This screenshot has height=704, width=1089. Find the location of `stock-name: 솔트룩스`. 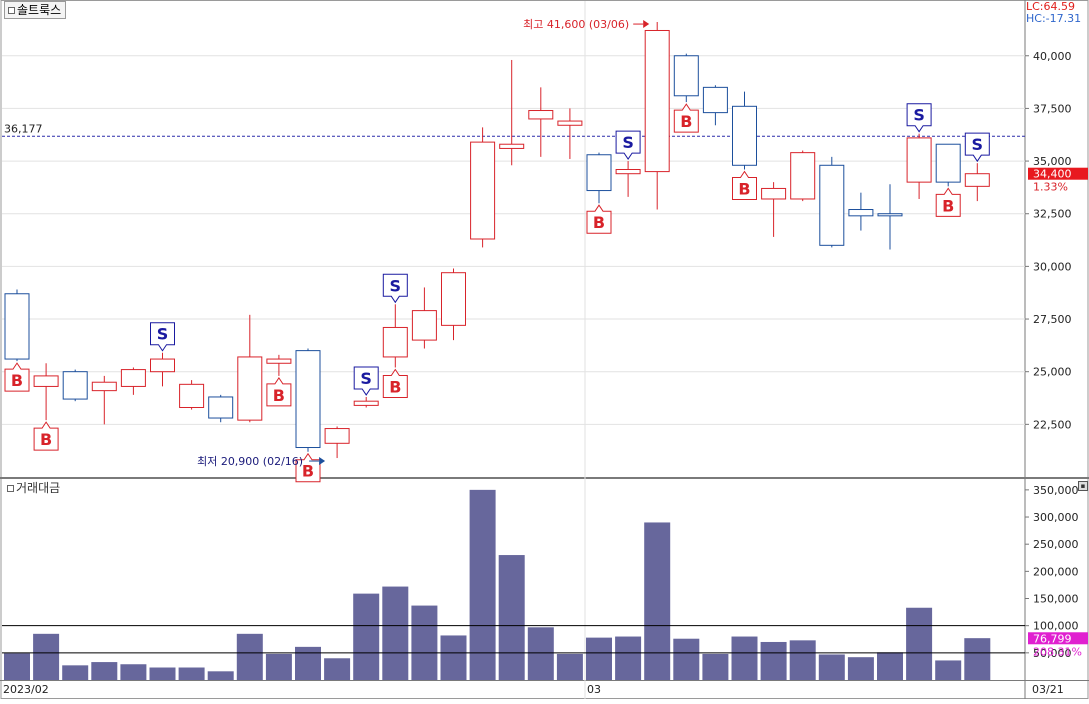

stock-name: 솔트룩스 is located at coordinates (39, 10).